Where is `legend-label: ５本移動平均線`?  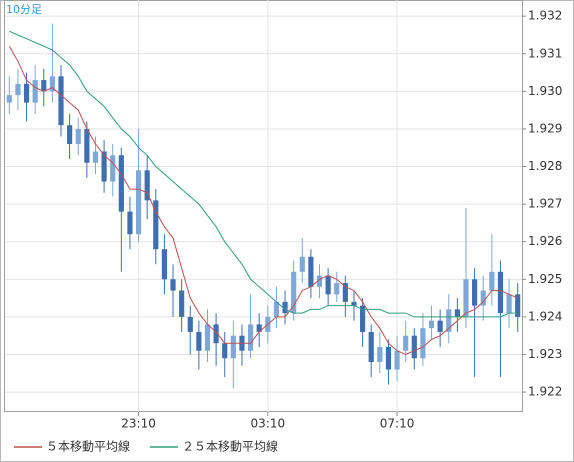 legend-label: ５本移動平均線 is located at coordinates (88, 446).